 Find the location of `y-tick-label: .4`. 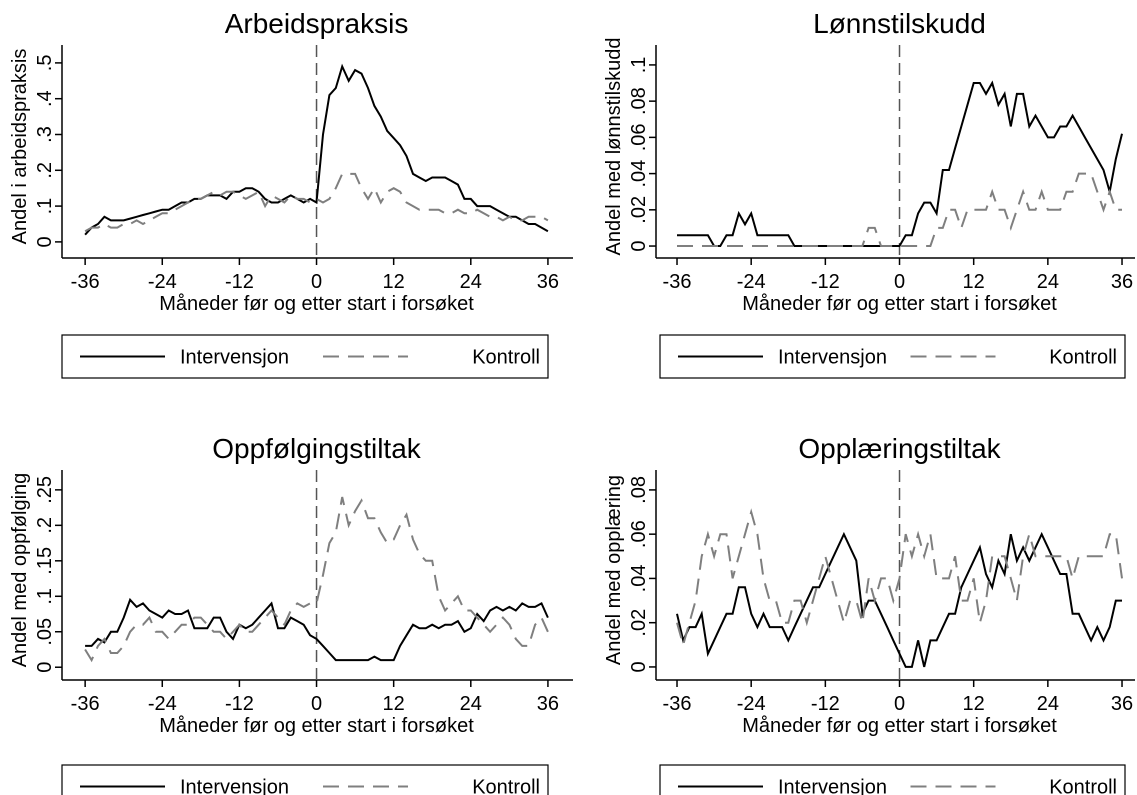

y-tick-label: .4 is located at coordinates (45, 98).